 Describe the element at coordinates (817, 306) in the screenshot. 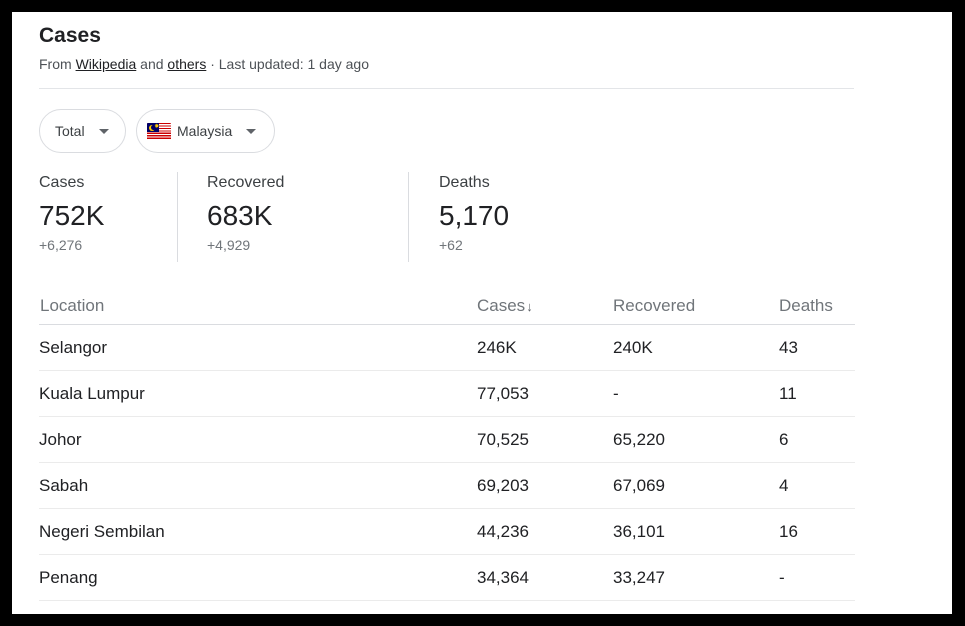

I see `column-header-deaths: Deaths` at that location.